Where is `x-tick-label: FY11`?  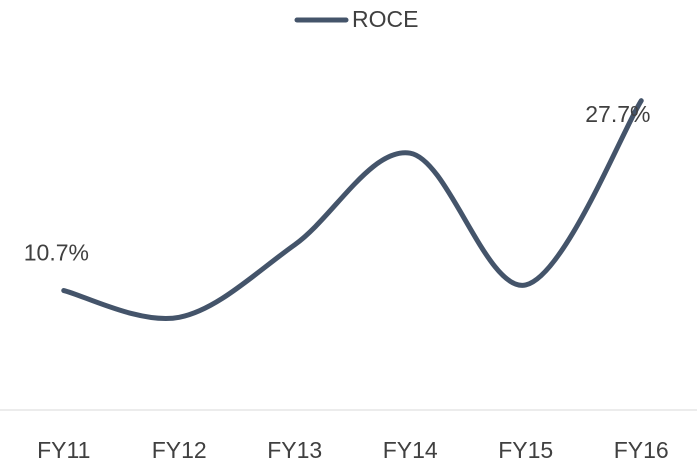 x-tick-label: FY11 is located at coordinates (63, 450).